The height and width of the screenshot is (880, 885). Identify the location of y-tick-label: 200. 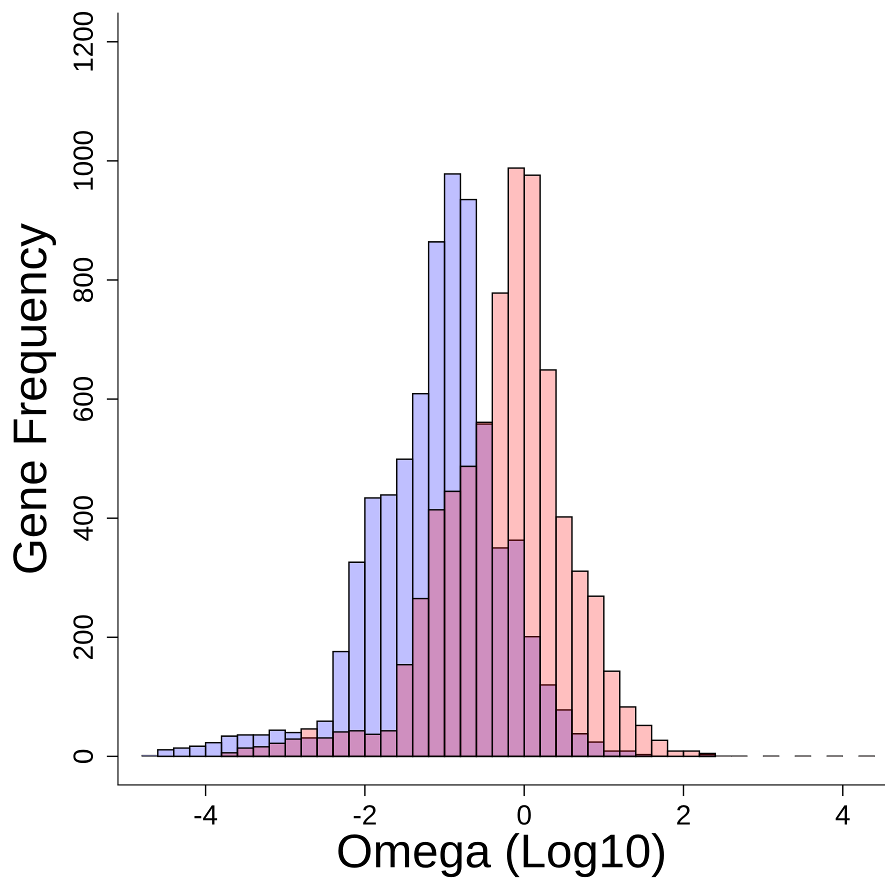
(83, 637).